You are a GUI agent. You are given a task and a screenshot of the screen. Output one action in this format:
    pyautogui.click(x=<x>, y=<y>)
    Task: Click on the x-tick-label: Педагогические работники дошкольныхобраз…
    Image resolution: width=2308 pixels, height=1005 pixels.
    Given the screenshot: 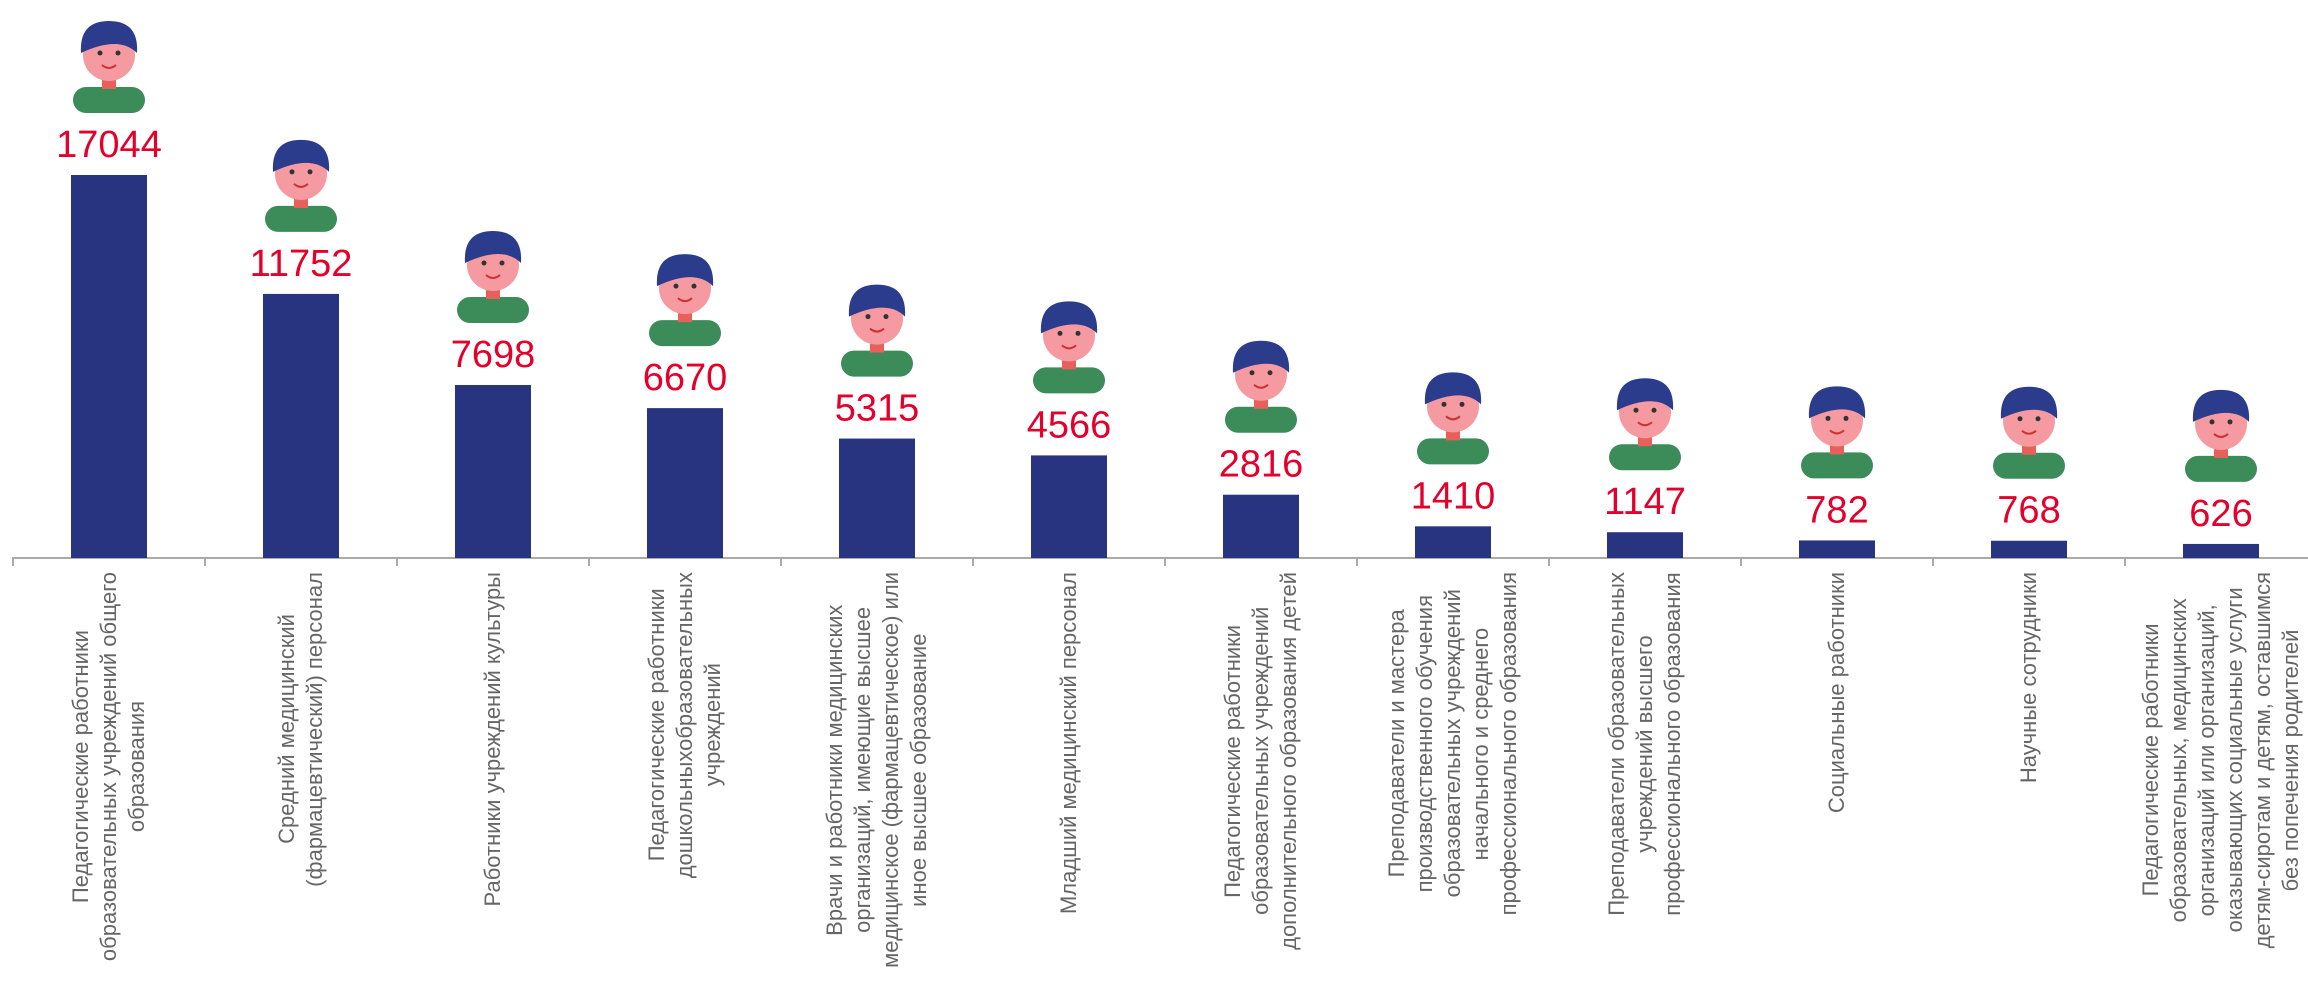 What is the action you would take?
    pyautogui.click(x=684, y=725)
    